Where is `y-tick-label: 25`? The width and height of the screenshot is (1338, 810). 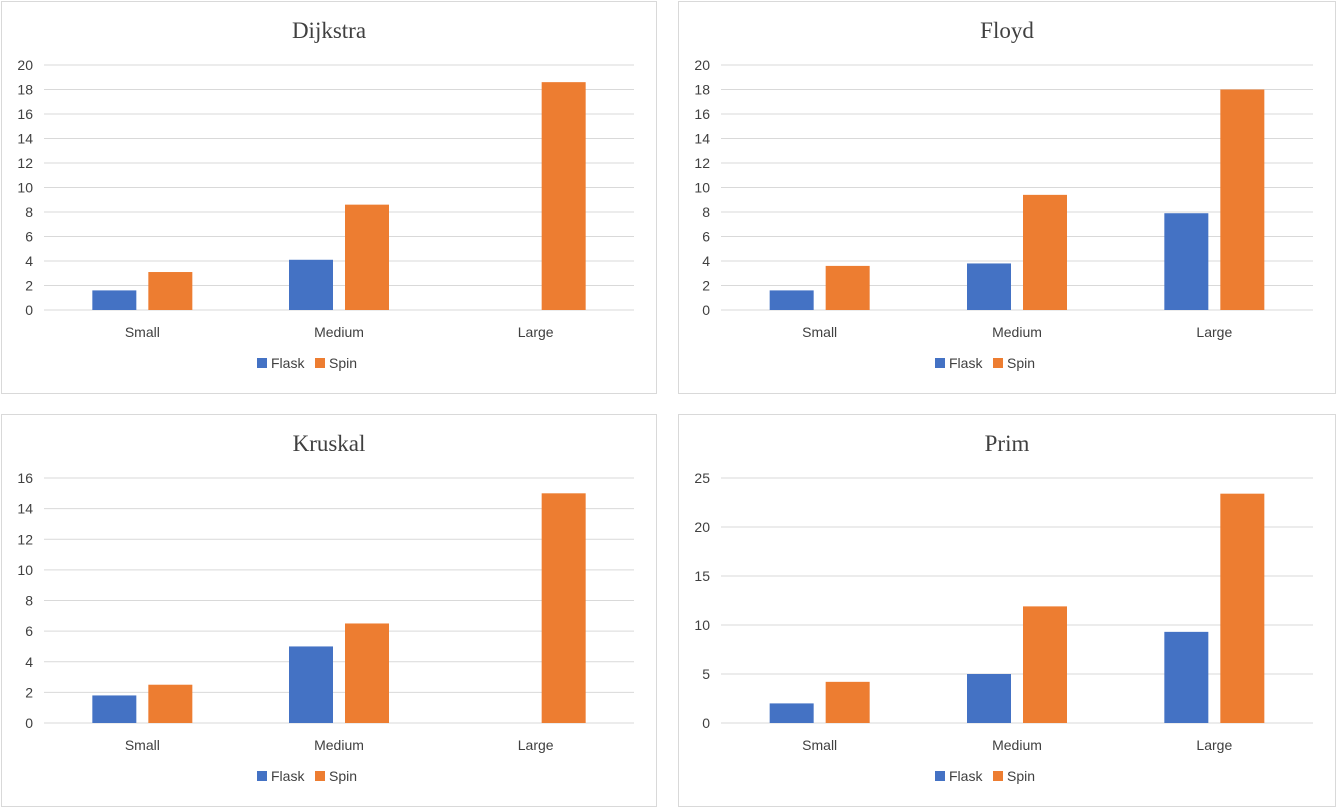
y-tick-label: 25 is located at coordinates (702, 478).